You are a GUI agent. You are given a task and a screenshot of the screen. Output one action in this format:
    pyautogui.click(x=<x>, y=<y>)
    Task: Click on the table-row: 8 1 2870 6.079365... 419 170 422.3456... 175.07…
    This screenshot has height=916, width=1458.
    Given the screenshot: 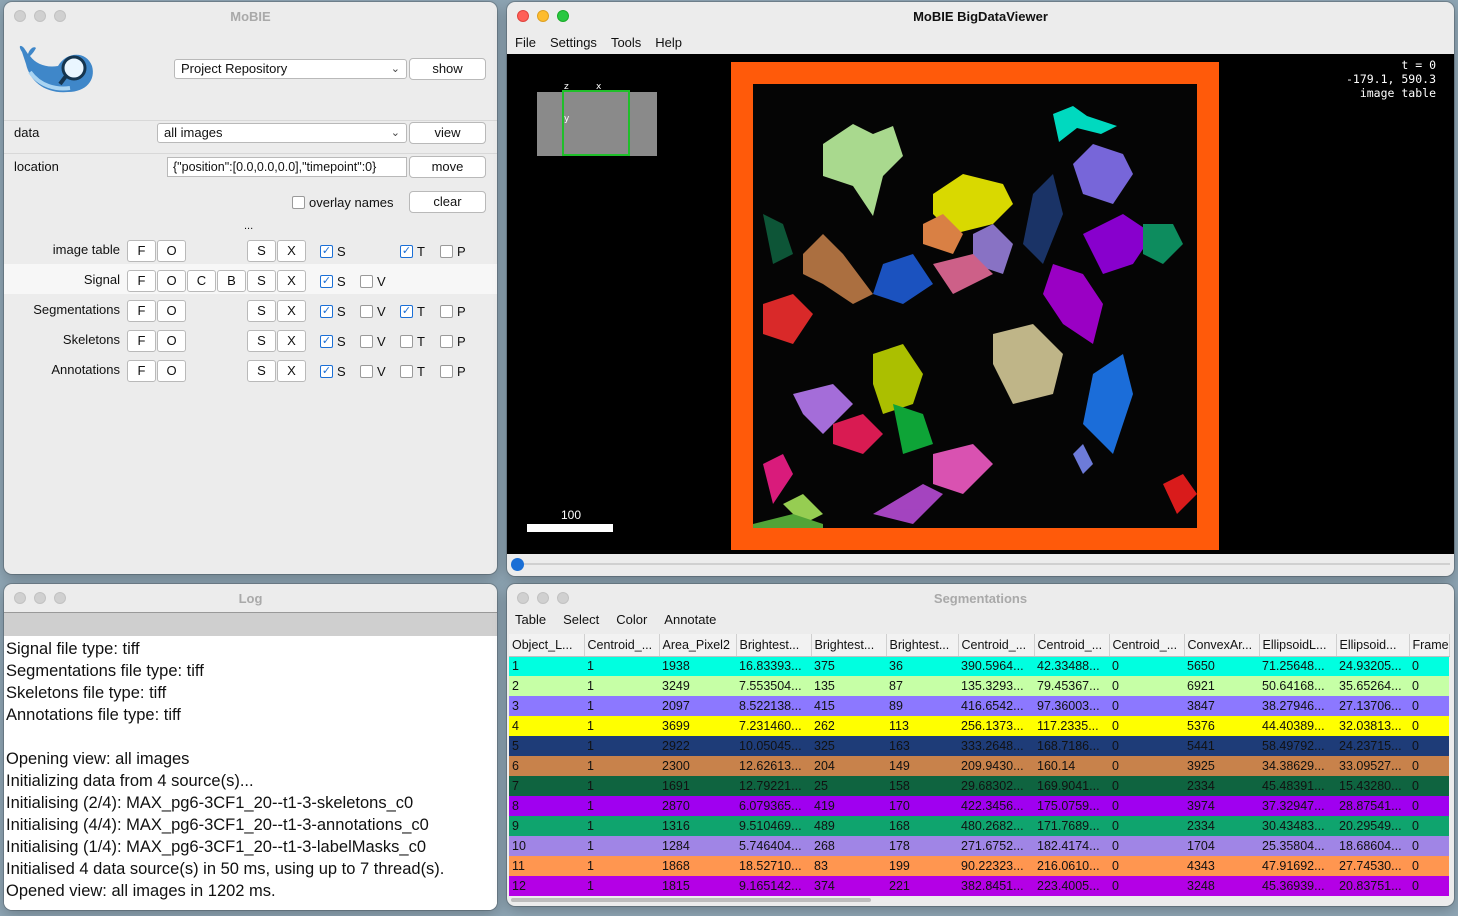 What is the action you would take?
    pyautogui.click(x=979, y=806)
    